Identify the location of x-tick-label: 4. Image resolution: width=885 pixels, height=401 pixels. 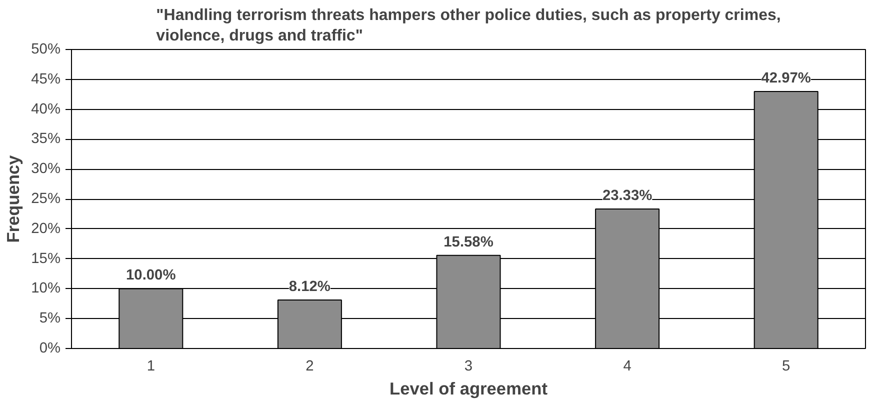
(627, 366).